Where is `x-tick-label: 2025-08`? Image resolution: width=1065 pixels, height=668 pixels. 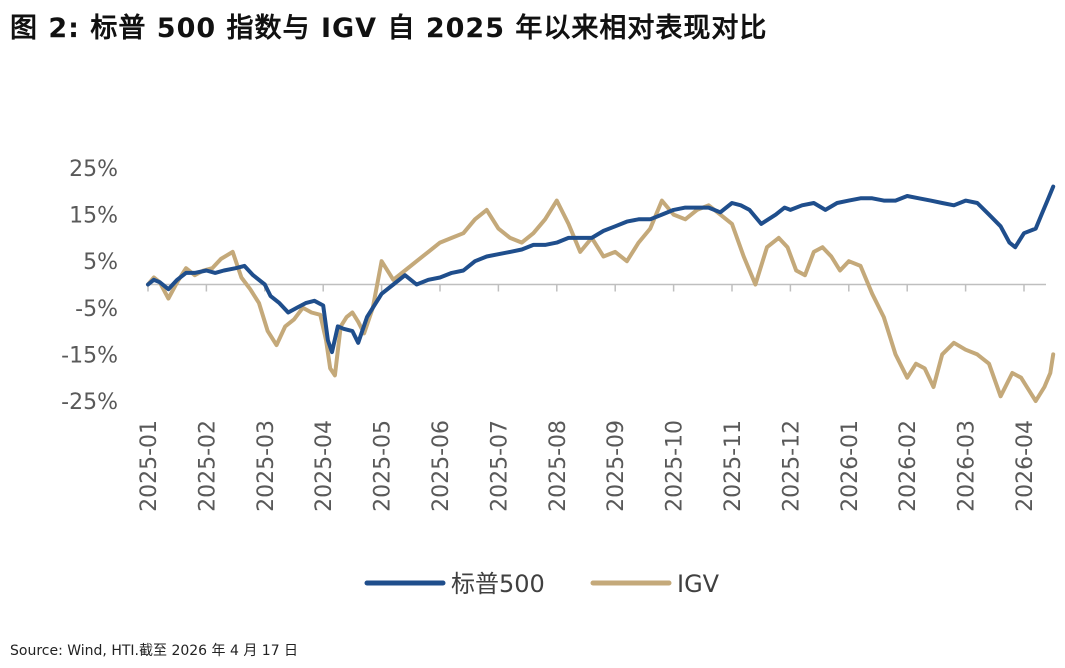 x-tick-label: 2025-08 is located at coordinates (558, 466).